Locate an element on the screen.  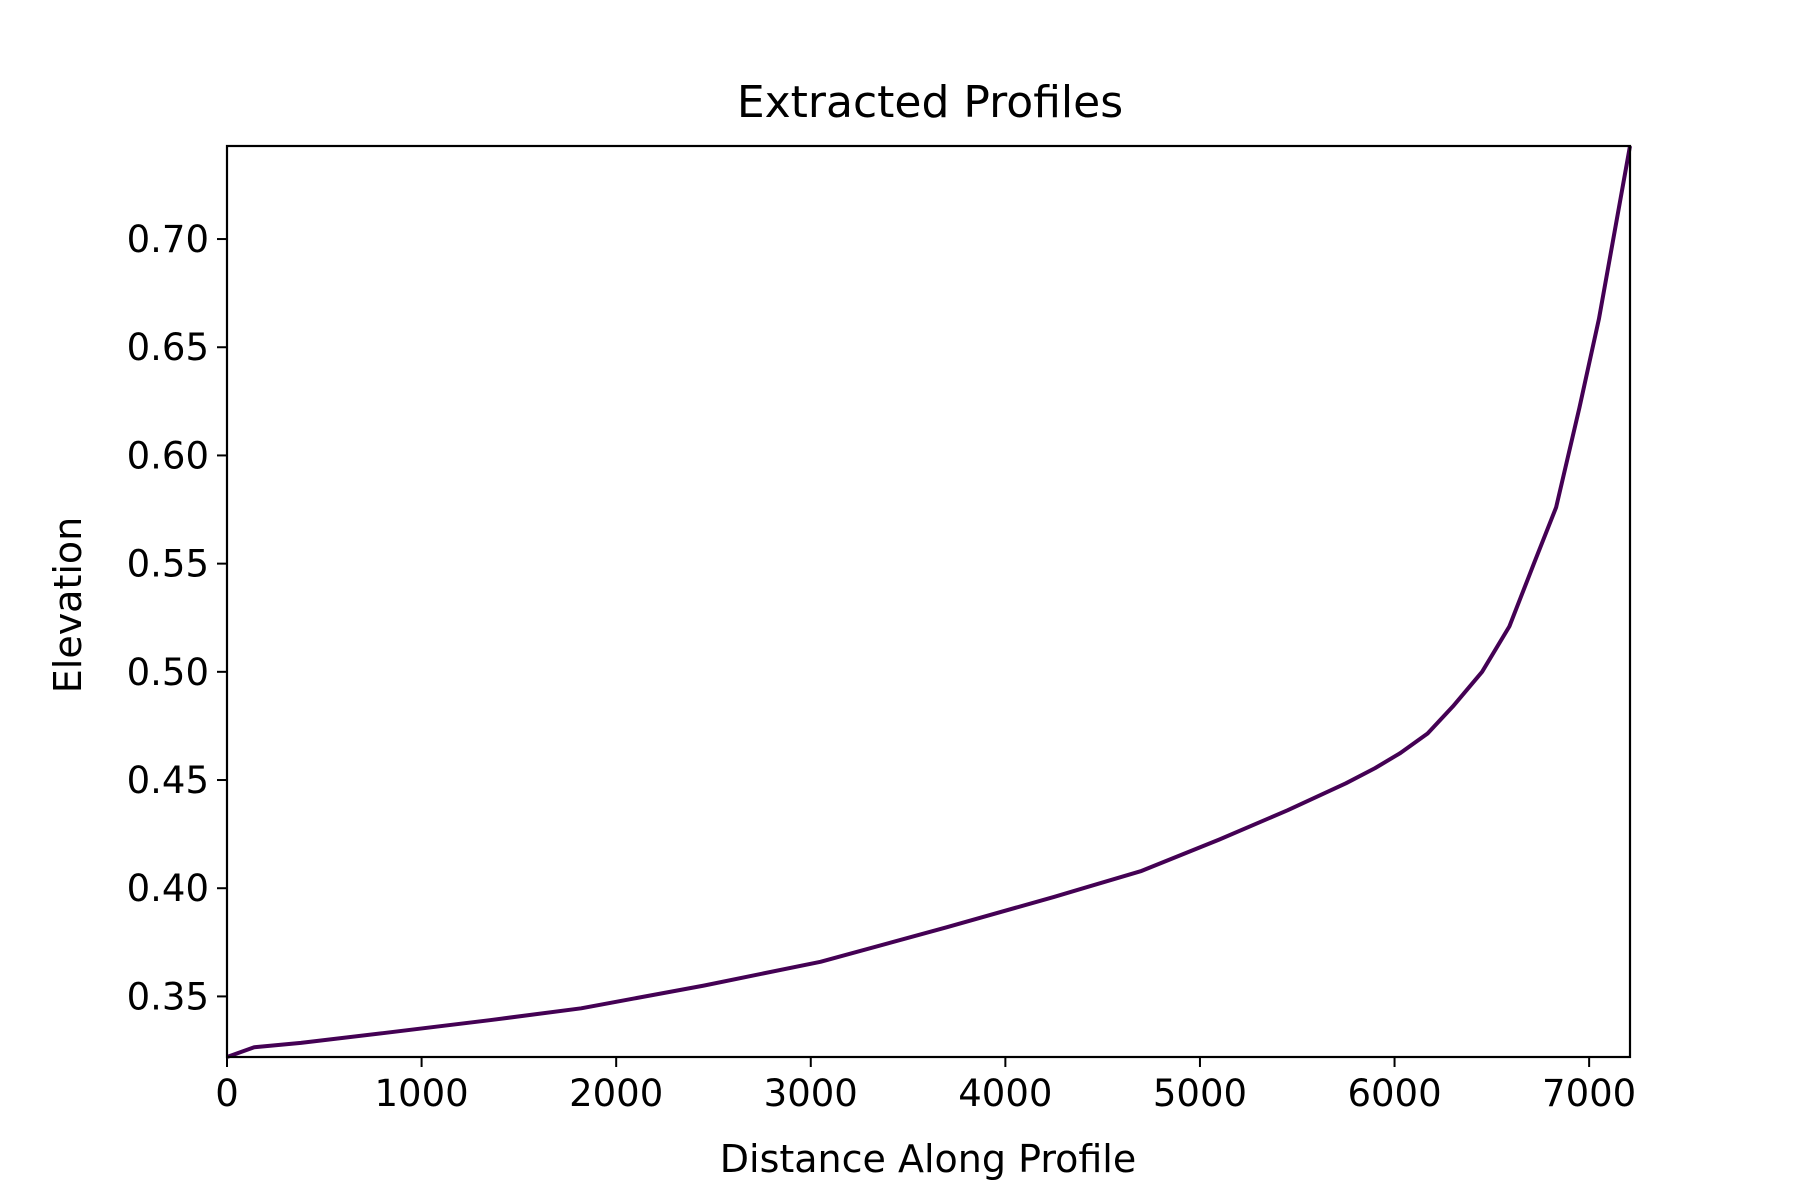
y-tick-label: 0.55 is located at coordinates (168, 564).